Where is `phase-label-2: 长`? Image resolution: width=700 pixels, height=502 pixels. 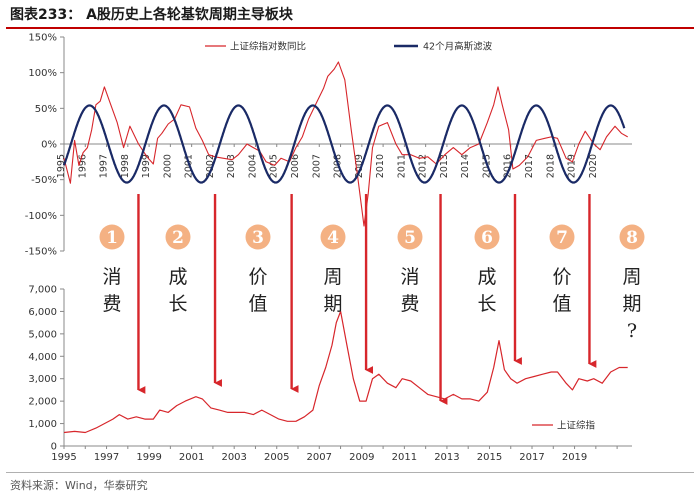
phase-label-2: 长 is located at coordinates (177, 304).